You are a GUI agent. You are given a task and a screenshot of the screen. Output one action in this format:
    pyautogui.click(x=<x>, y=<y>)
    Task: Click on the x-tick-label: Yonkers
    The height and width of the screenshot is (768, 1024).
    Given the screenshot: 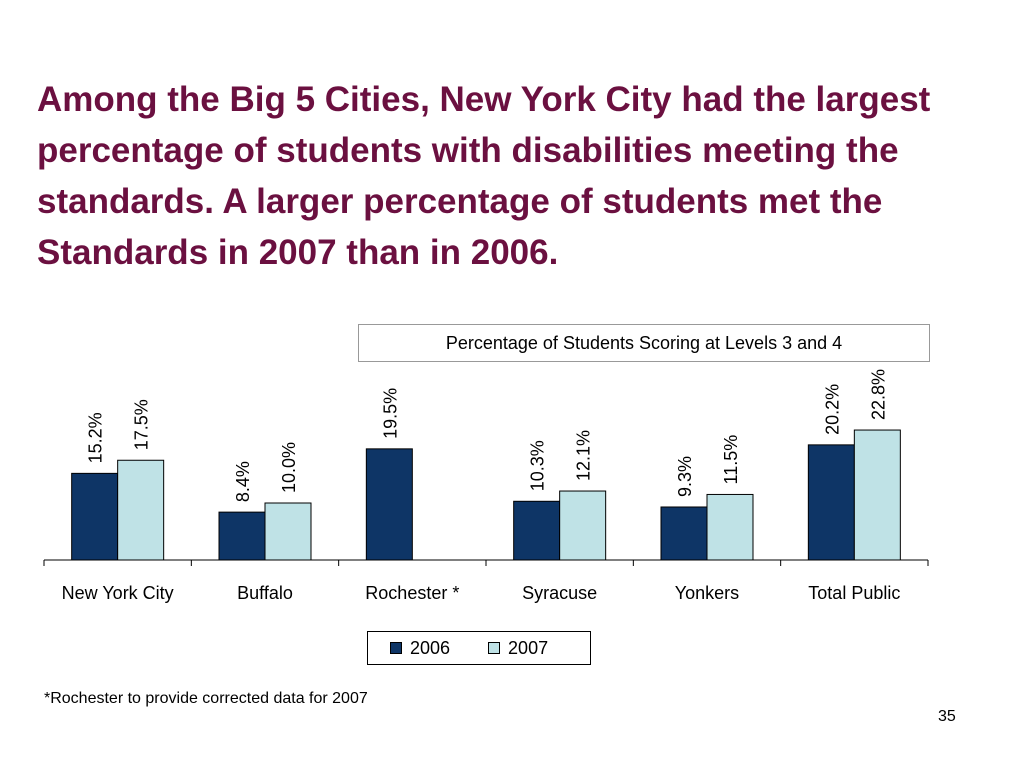 What is the action you would take?
    pyautogui.click(x=707, y=593)
    